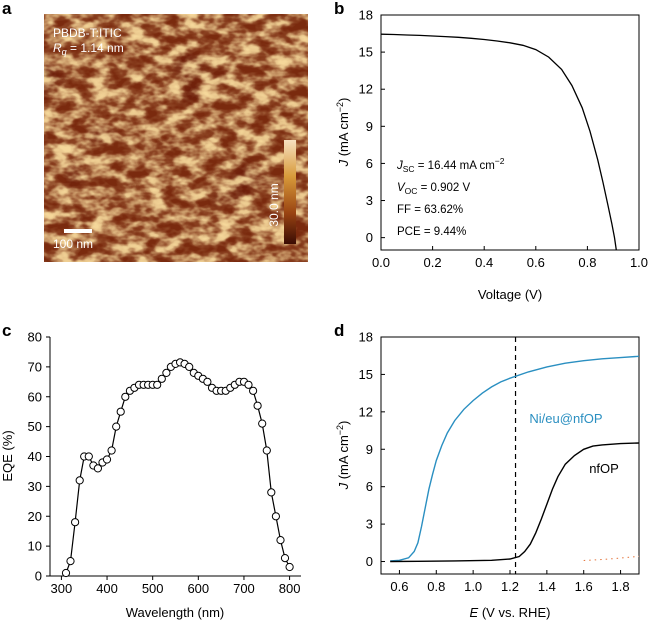  I want to click on pec-series-ni-eu-nfop, so click(515, 458).